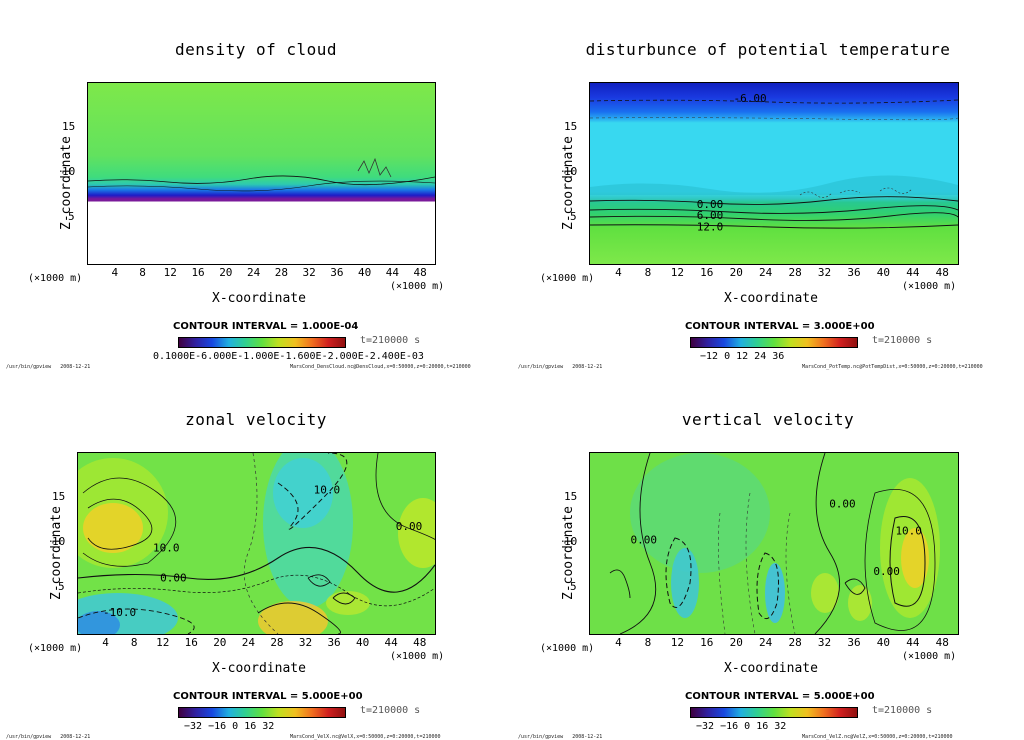  Describe the element at coordinates (768, 419) in the screenshot. I see `chart-title: vertical velocity` at that location.